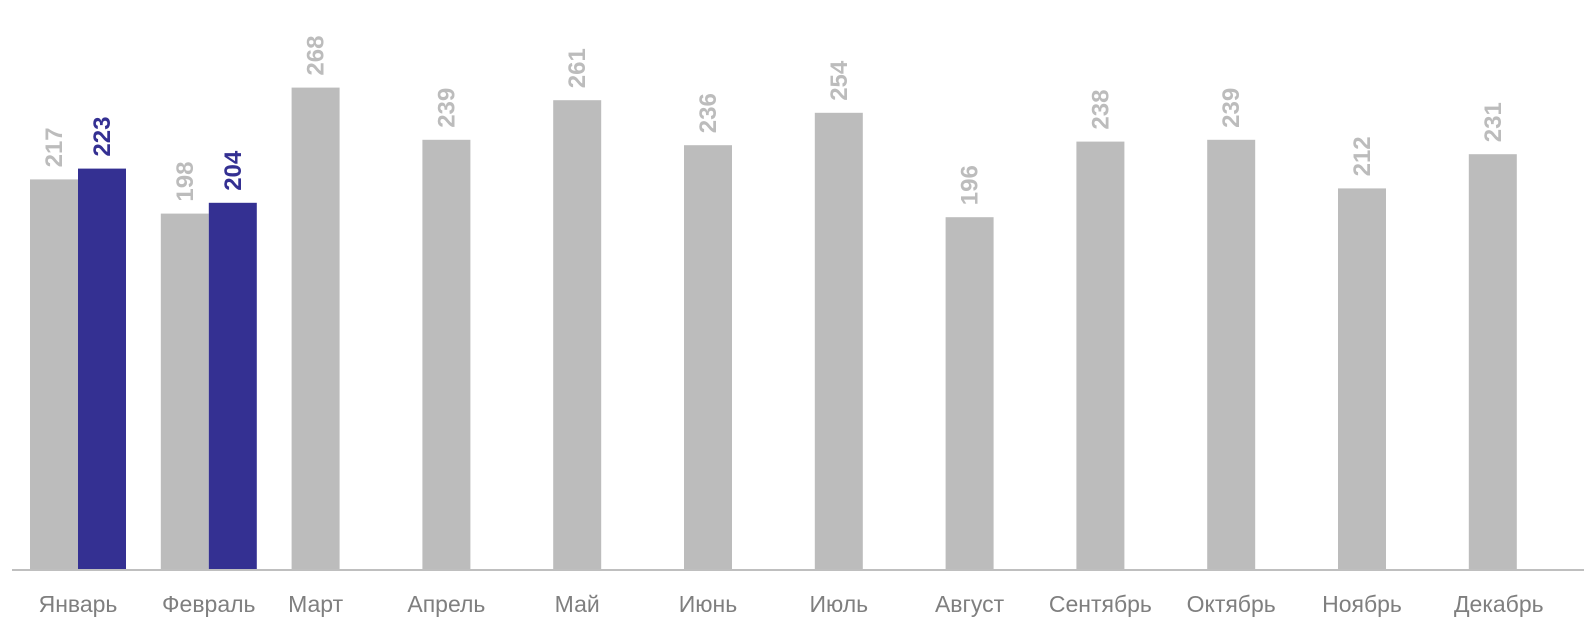 The width and height of the screenshot is (1584, 621). Describe the element at coordinates (78, 604) in the screenshot. I see `category-label-1: Январь` at that location.